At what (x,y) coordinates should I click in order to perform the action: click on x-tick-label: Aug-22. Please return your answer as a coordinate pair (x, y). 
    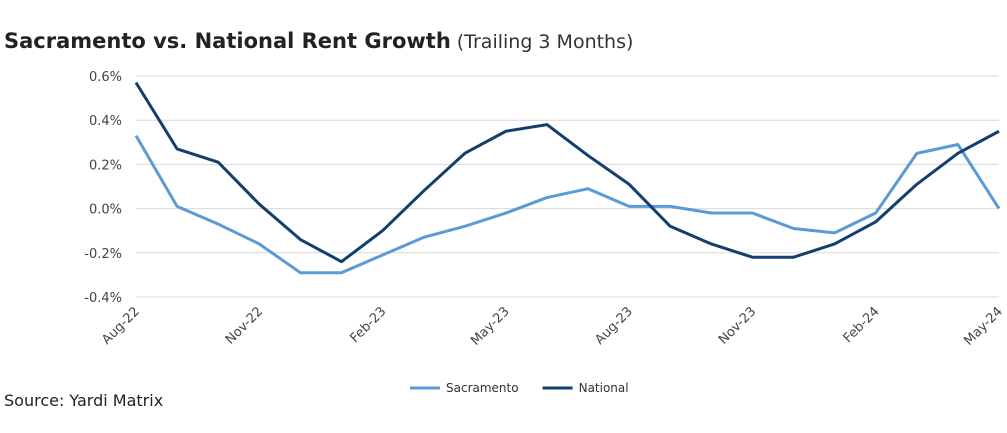
    Looking at the image, I should click on (121, 326).